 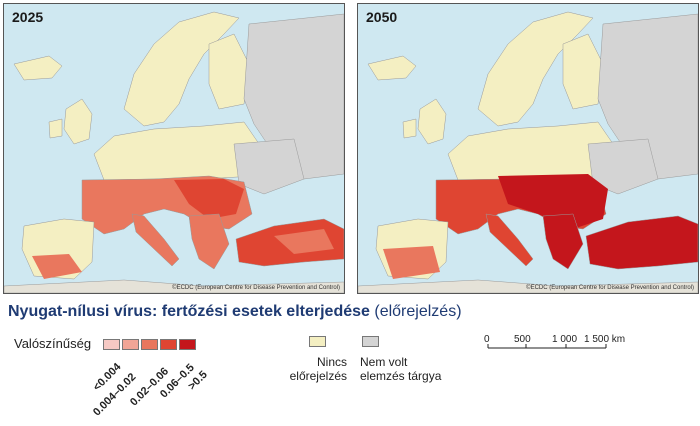 What do you see at coordinates (28, 17) in the screenshot?
I see `year-label: 2025` at bounding box center [28, 17].